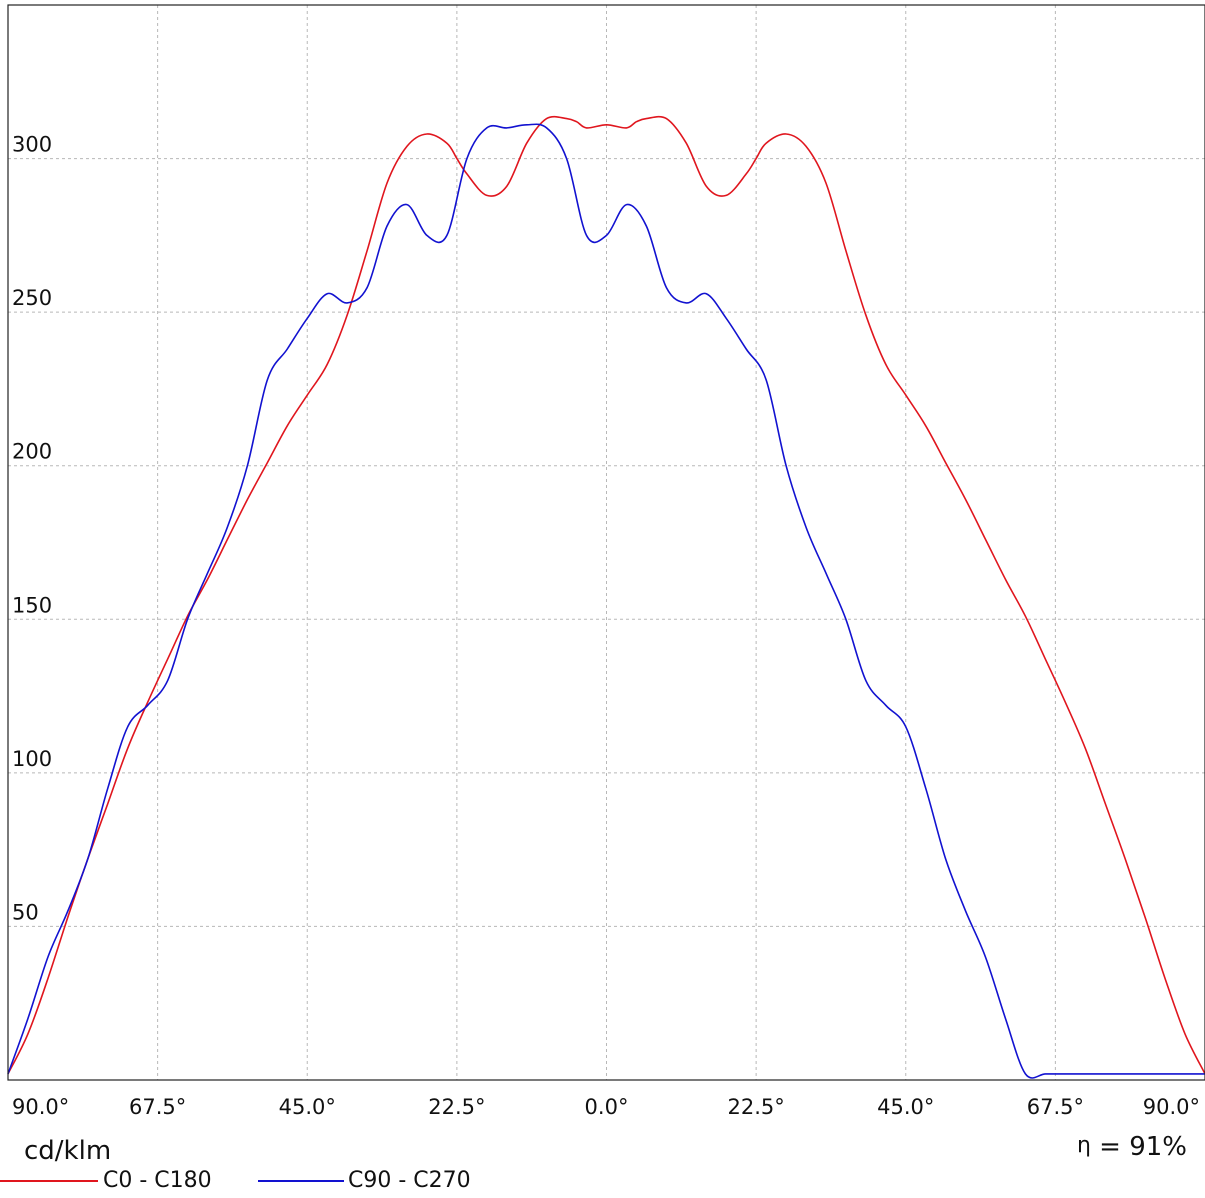 This screenshot has height=1198, width=1205. What do you see at coordinates (755, 1107) in the screenshot?
I see `x-tick-5: 22.5°` at bounding box center [755, 1107].